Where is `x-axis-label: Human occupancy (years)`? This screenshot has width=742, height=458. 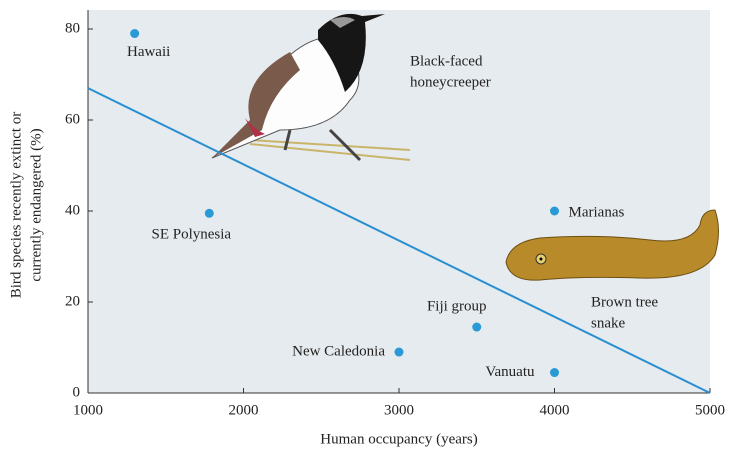
x-axis-label: Human occupancy (years) is located at coordinates (398, 439).